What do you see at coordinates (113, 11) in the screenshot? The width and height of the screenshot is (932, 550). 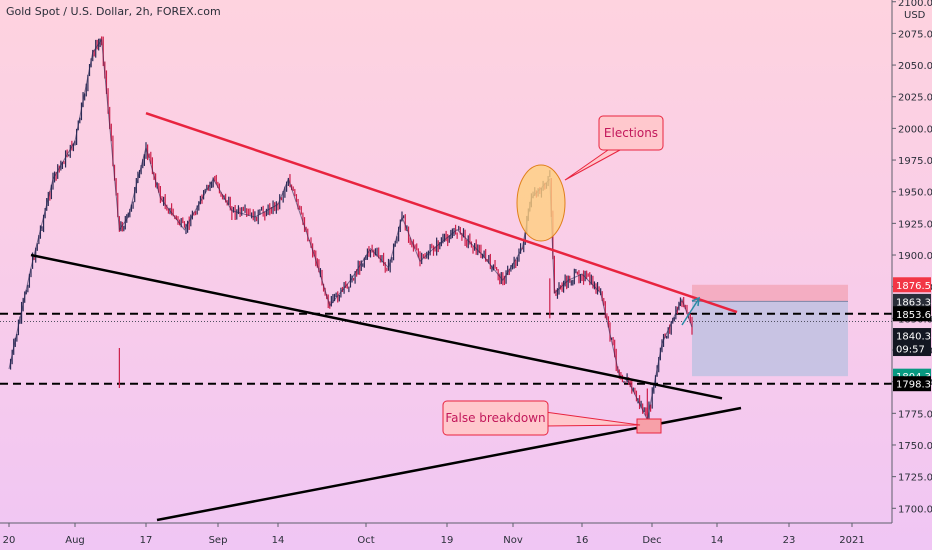 I see `symbol-title: Gold Spot / U.S. Dollar, 2h, FOREX.com` at bounding box center [113, 11].